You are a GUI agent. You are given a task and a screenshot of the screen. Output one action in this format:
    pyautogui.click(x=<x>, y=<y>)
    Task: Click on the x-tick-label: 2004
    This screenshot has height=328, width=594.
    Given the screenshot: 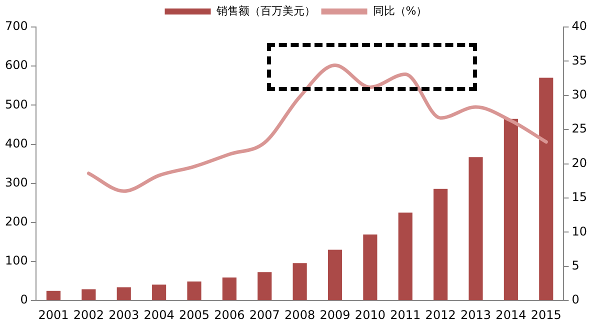 What is the action you would take?
    pyautogui.click(x=159, y=315)
    